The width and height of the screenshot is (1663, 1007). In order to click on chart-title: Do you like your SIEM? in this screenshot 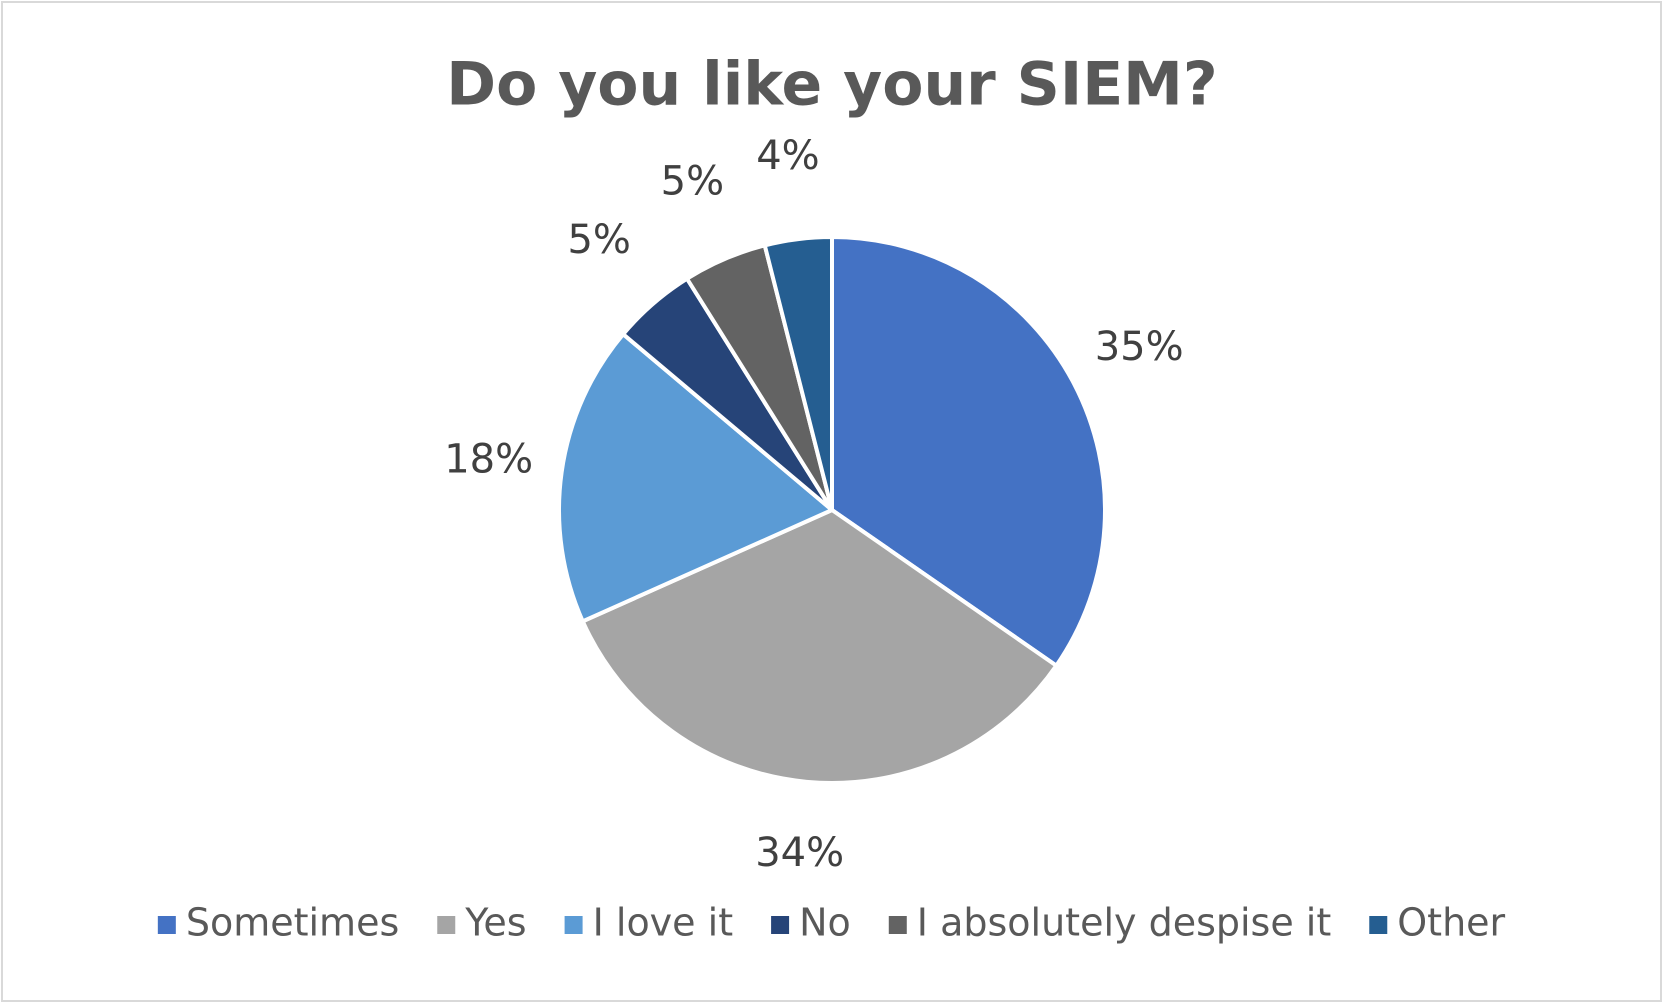, I will do `click(831, 85)`.